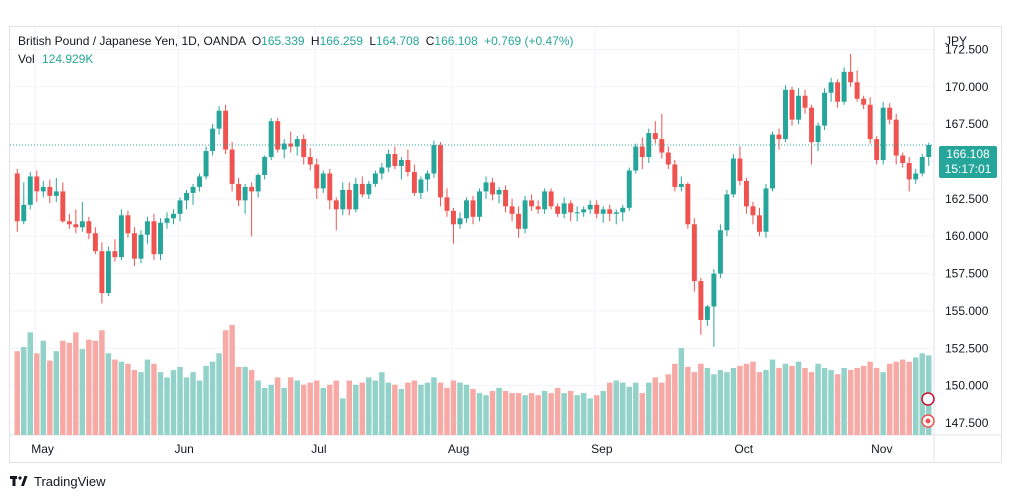  I want to click on symbol-title: British Pound / Japanese Yen, 1D, OANDA, so click(132, 41).